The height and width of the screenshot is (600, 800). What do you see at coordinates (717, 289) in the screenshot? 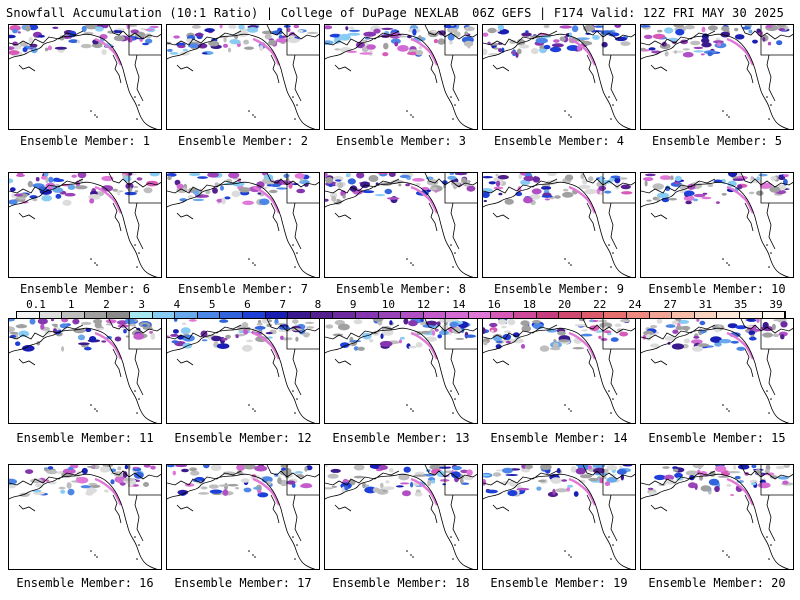
I see `ensemble-member-label: Ensemble Member: 10` at bounding box center [717, 289].